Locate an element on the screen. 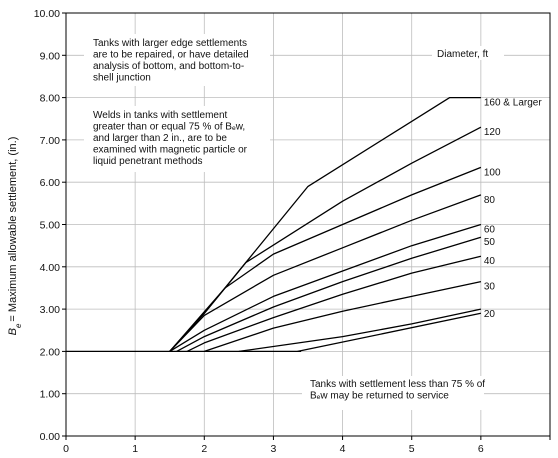 The image size is (558, 458). x-tick-label: 1 is located at coordinates (135, 449).